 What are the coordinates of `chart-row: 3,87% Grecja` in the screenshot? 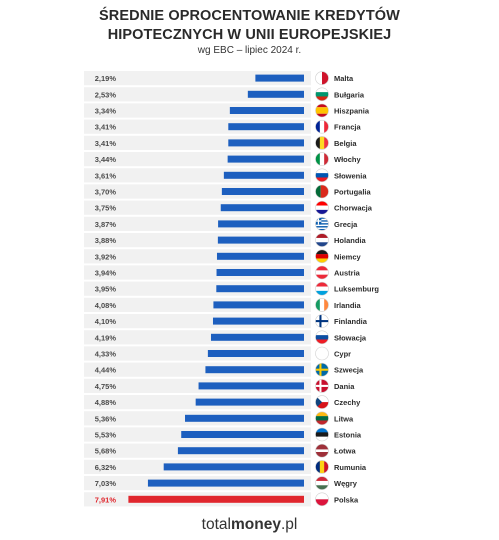 It's located at (221, 223).